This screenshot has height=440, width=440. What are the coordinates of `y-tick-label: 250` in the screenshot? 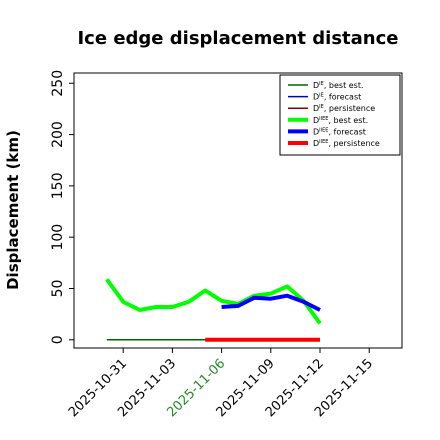 It's located at (58, 83).